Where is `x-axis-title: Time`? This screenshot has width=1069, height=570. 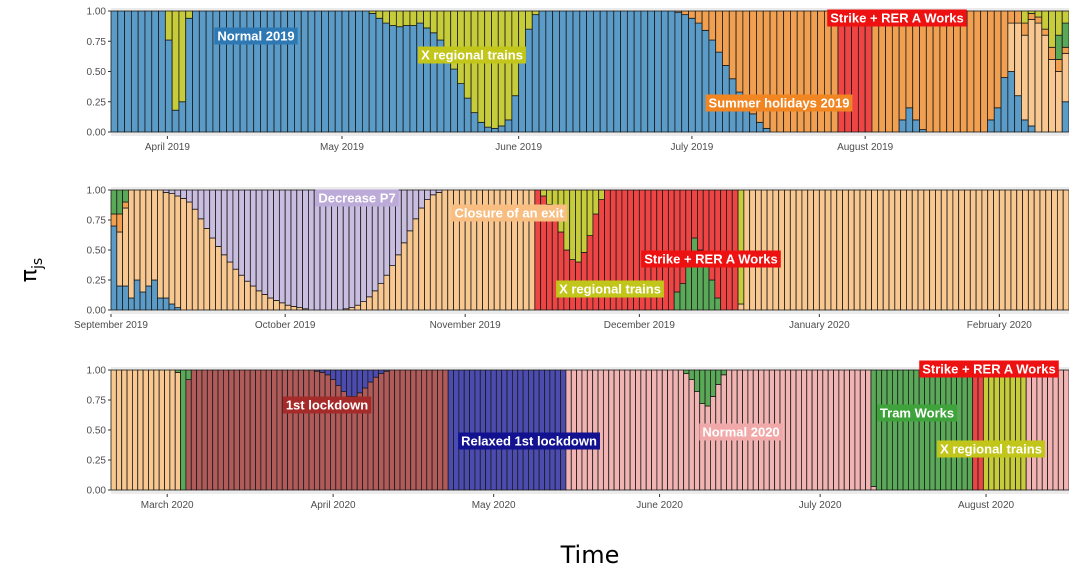 x-axis-title: Time is located at coordinates (590, 555).